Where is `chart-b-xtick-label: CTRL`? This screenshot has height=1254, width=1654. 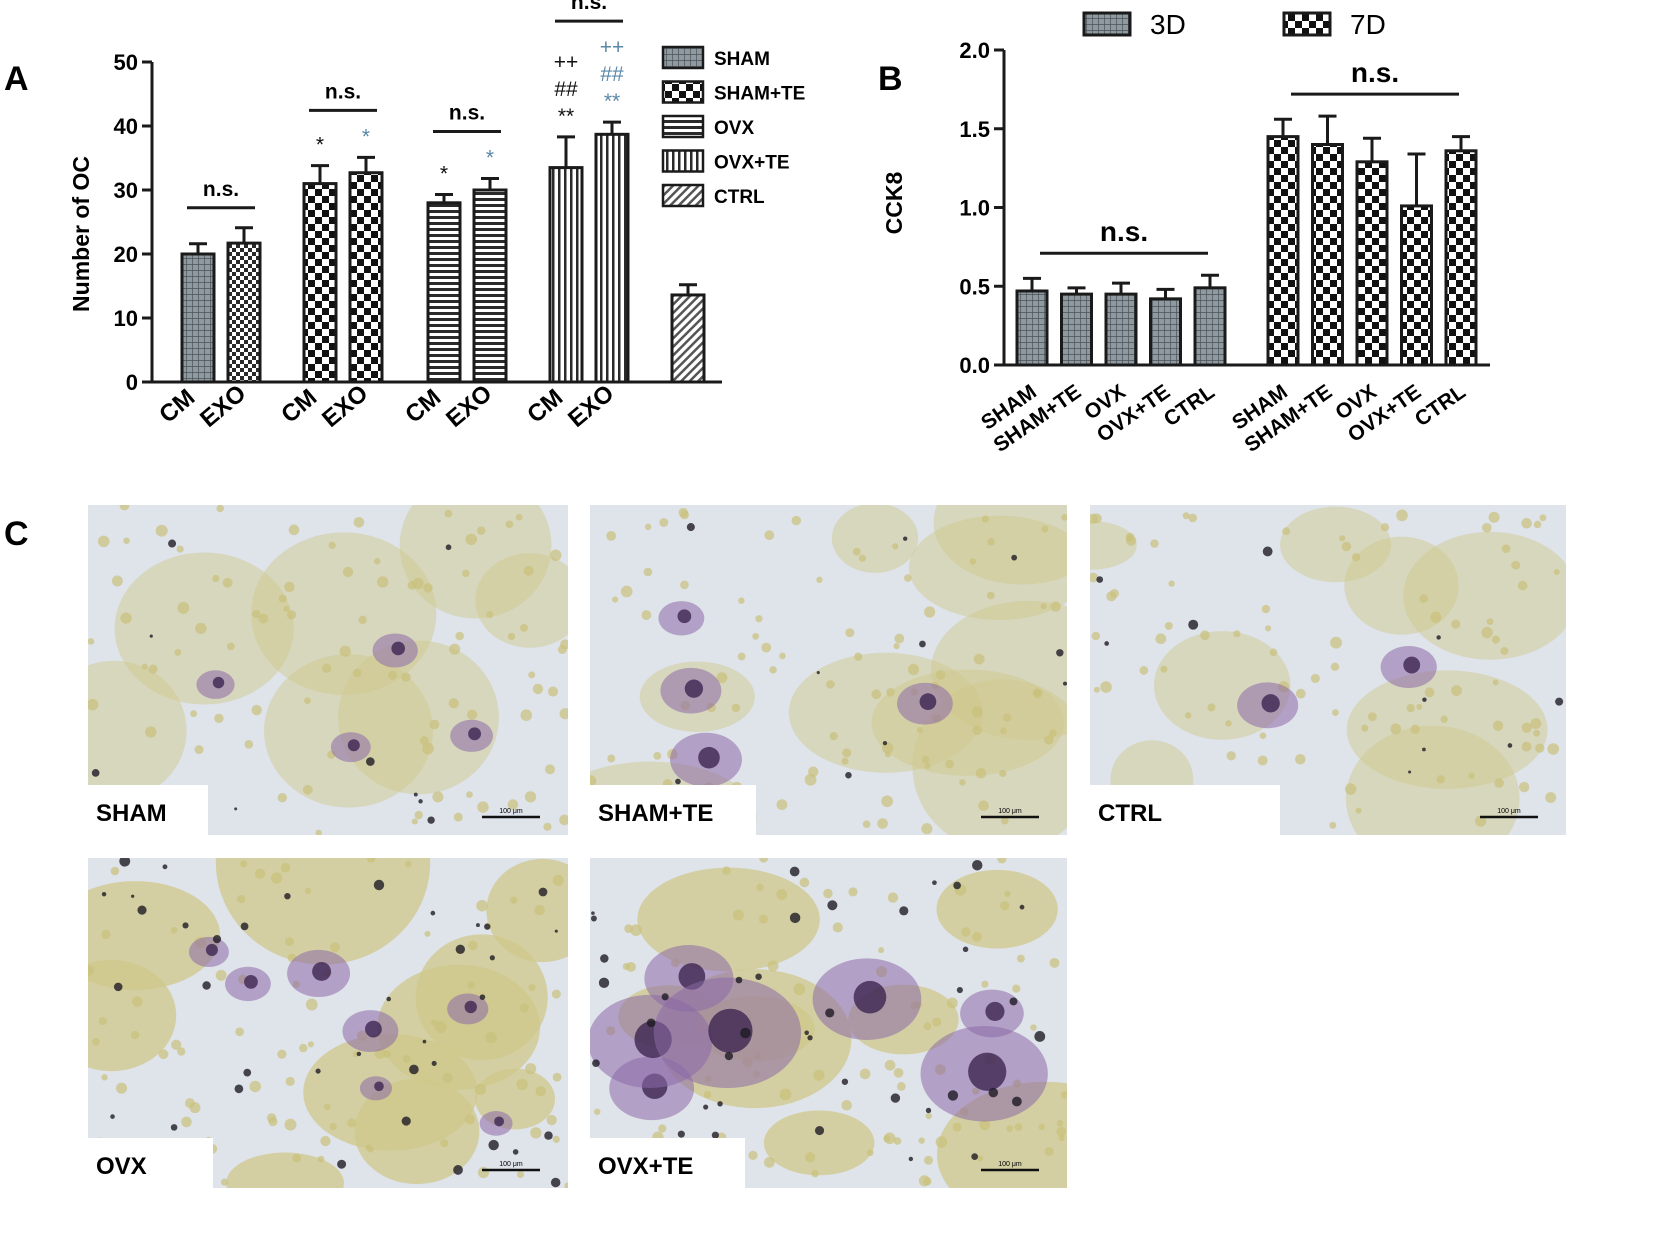
chart-b-xtick-label: CTRL is located at coordinates (1189, 405).